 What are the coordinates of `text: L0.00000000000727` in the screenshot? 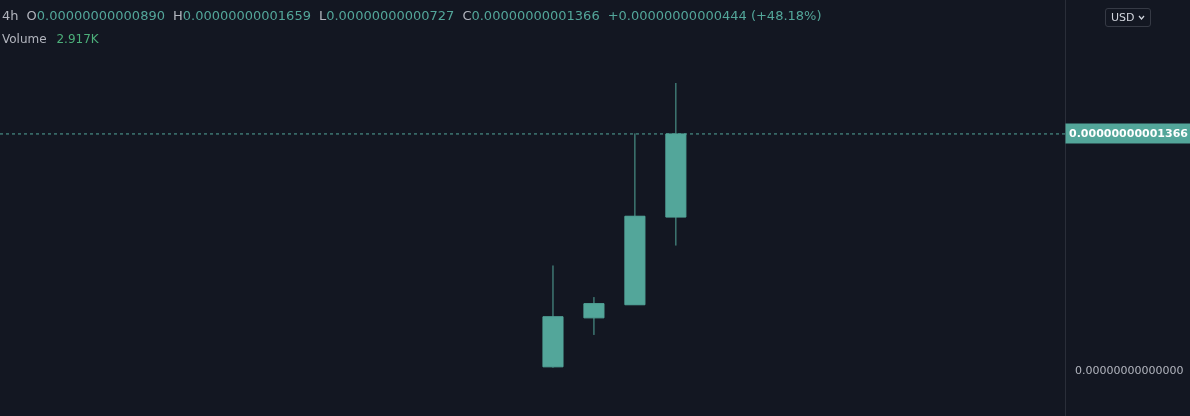 It's located at (386, 15).